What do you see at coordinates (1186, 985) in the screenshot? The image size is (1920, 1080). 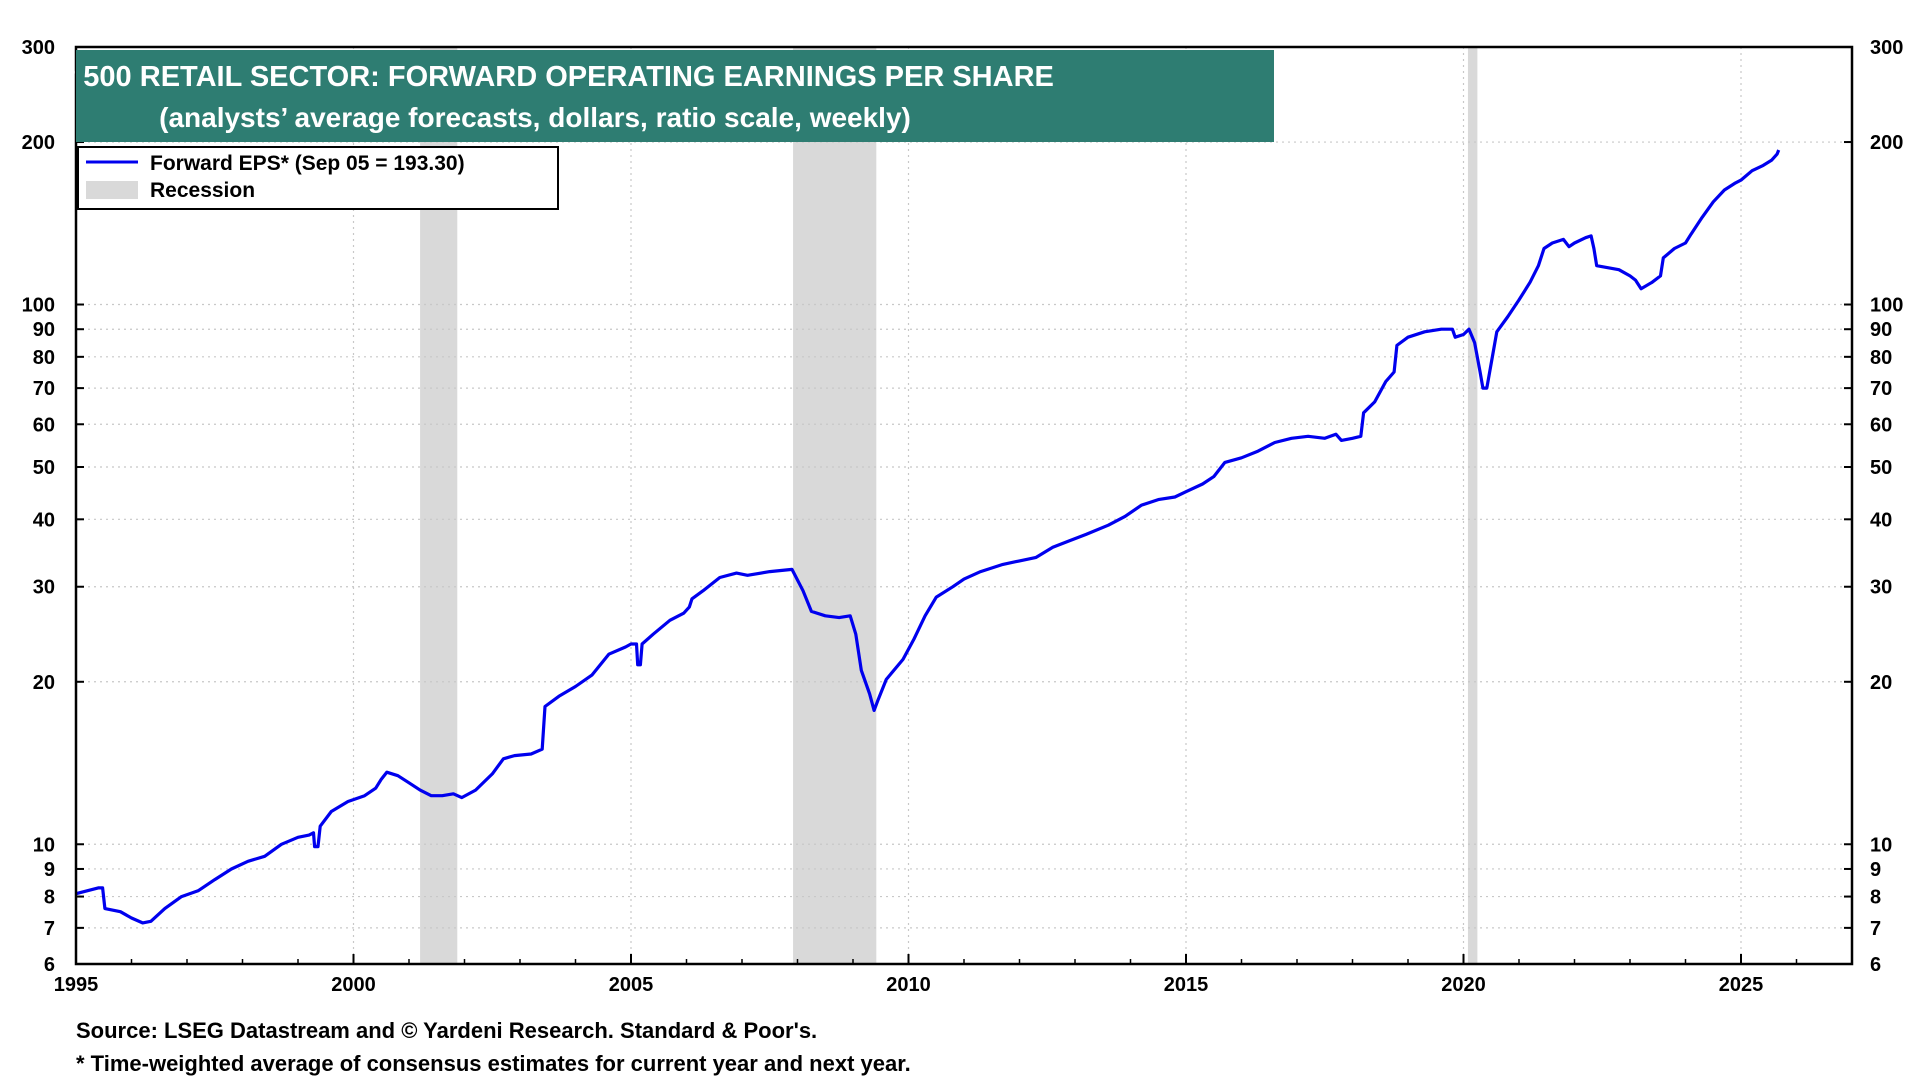 I see `x-tick-label-2015: 2015` at bounding box center [1186, 985].